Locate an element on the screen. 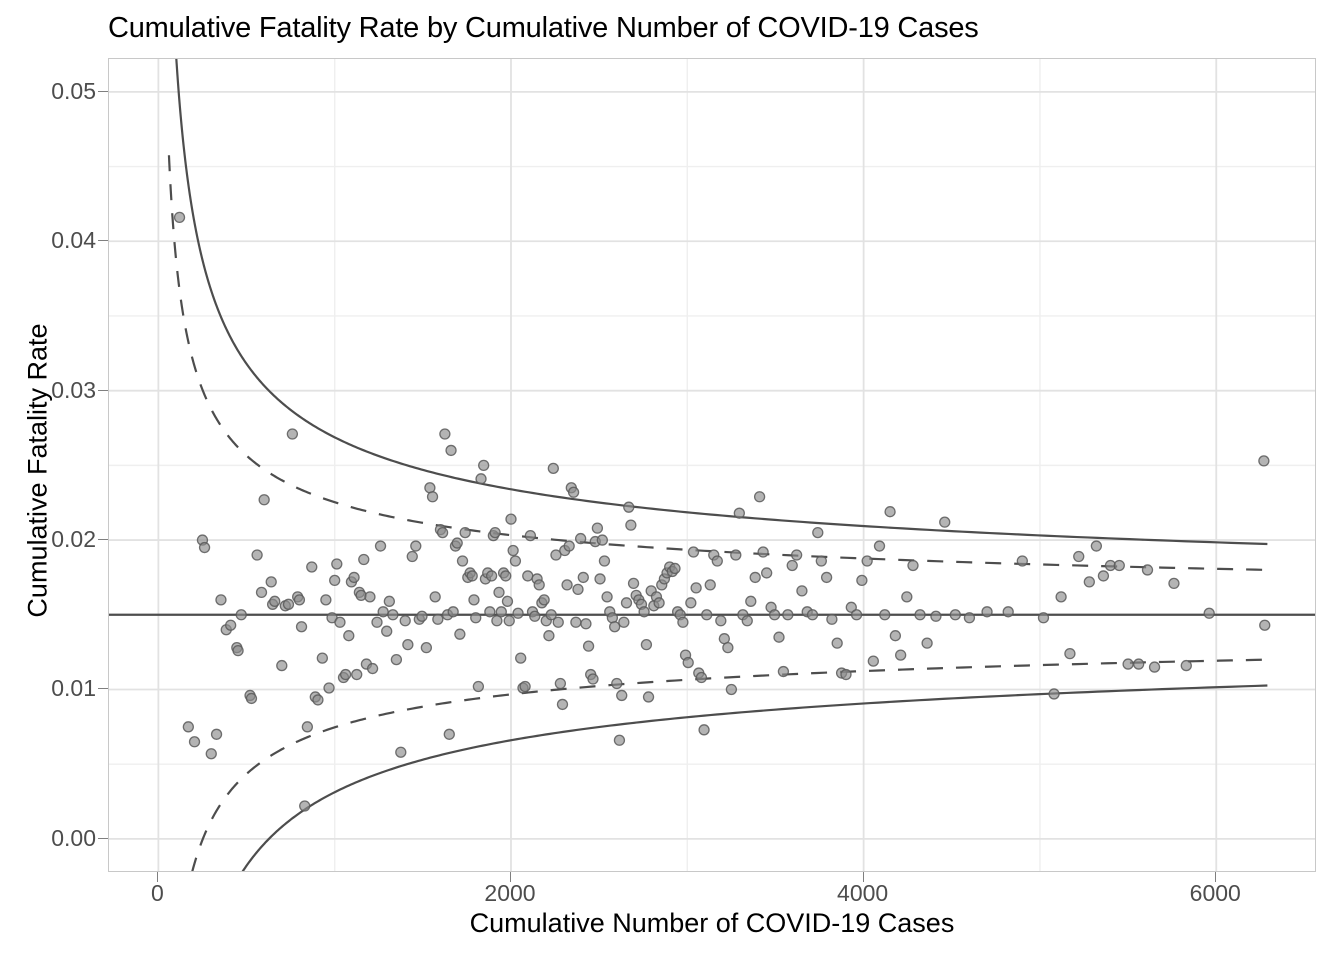  y-tick-label: 0.01 is located at coordinates (73, 688).